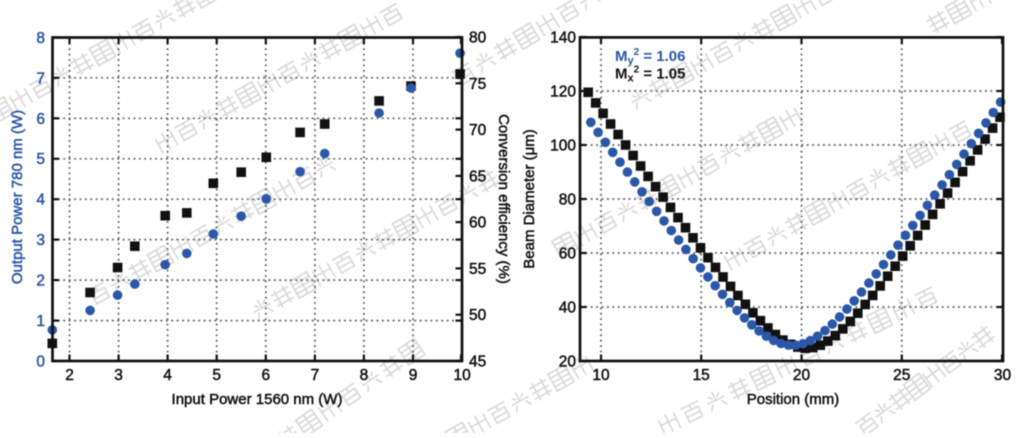  I want to click on svg-text: Conversion efficiency (%), so click(503, 199).